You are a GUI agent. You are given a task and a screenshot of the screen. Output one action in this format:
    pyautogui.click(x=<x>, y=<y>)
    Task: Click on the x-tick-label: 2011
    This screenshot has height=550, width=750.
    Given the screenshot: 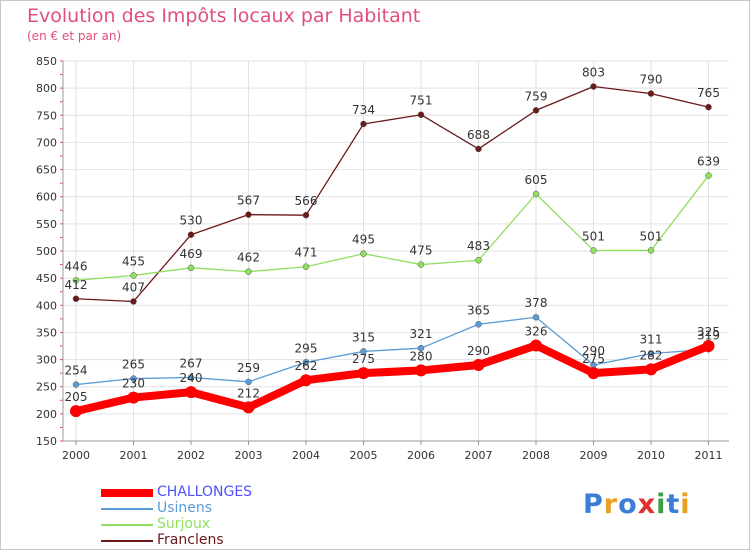 What is the action you would take?
    pyautogui.click(x=709, y=455)
    